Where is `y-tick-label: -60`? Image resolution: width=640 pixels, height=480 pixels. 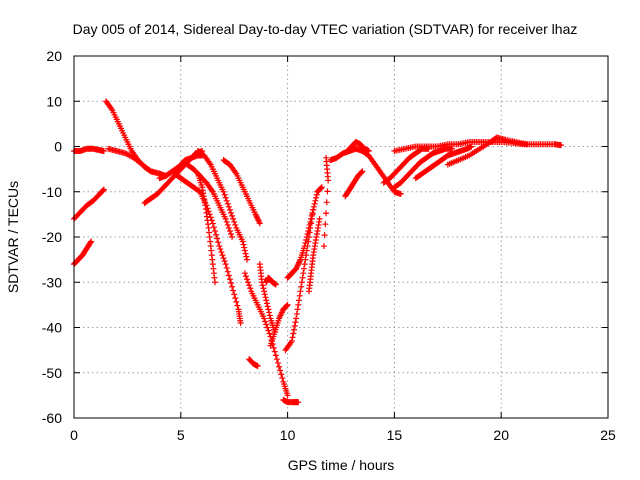
y-tick-label: -60 is located at coordinates (52, 418).